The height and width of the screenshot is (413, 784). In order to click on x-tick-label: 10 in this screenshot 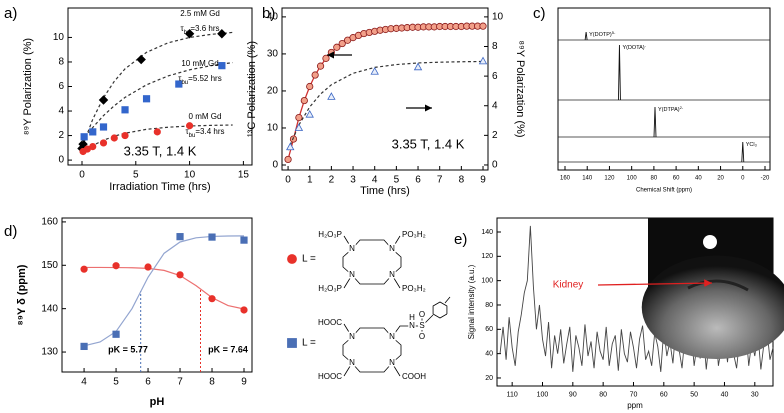, I will do `click(190, 175)`.